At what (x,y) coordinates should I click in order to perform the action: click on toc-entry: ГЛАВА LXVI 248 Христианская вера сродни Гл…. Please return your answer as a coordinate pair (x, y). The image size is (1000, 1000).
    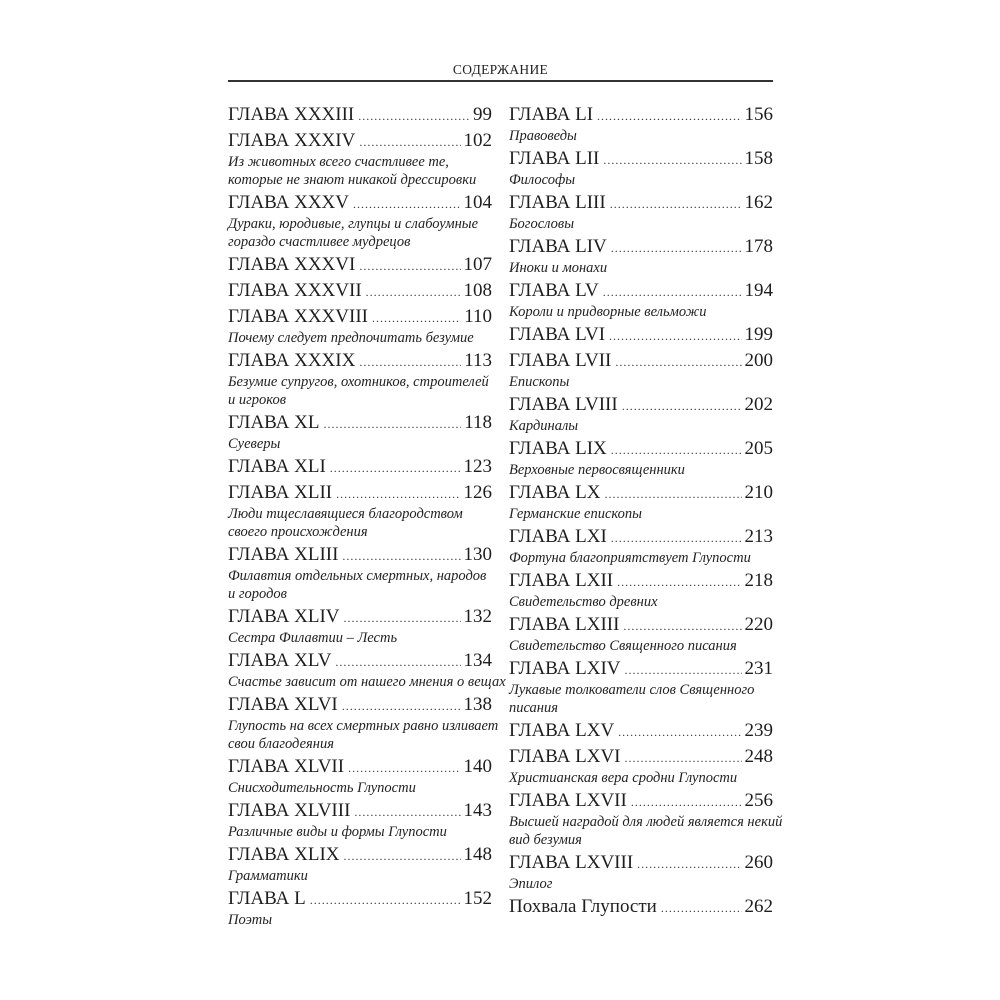
    Looking at the image, I should click on (641, 765).